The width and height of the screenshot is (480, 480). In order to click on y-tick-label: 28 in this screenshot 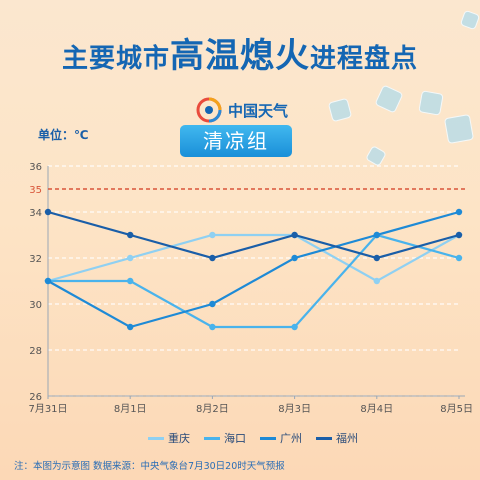, I will do `click(35, 351)`.